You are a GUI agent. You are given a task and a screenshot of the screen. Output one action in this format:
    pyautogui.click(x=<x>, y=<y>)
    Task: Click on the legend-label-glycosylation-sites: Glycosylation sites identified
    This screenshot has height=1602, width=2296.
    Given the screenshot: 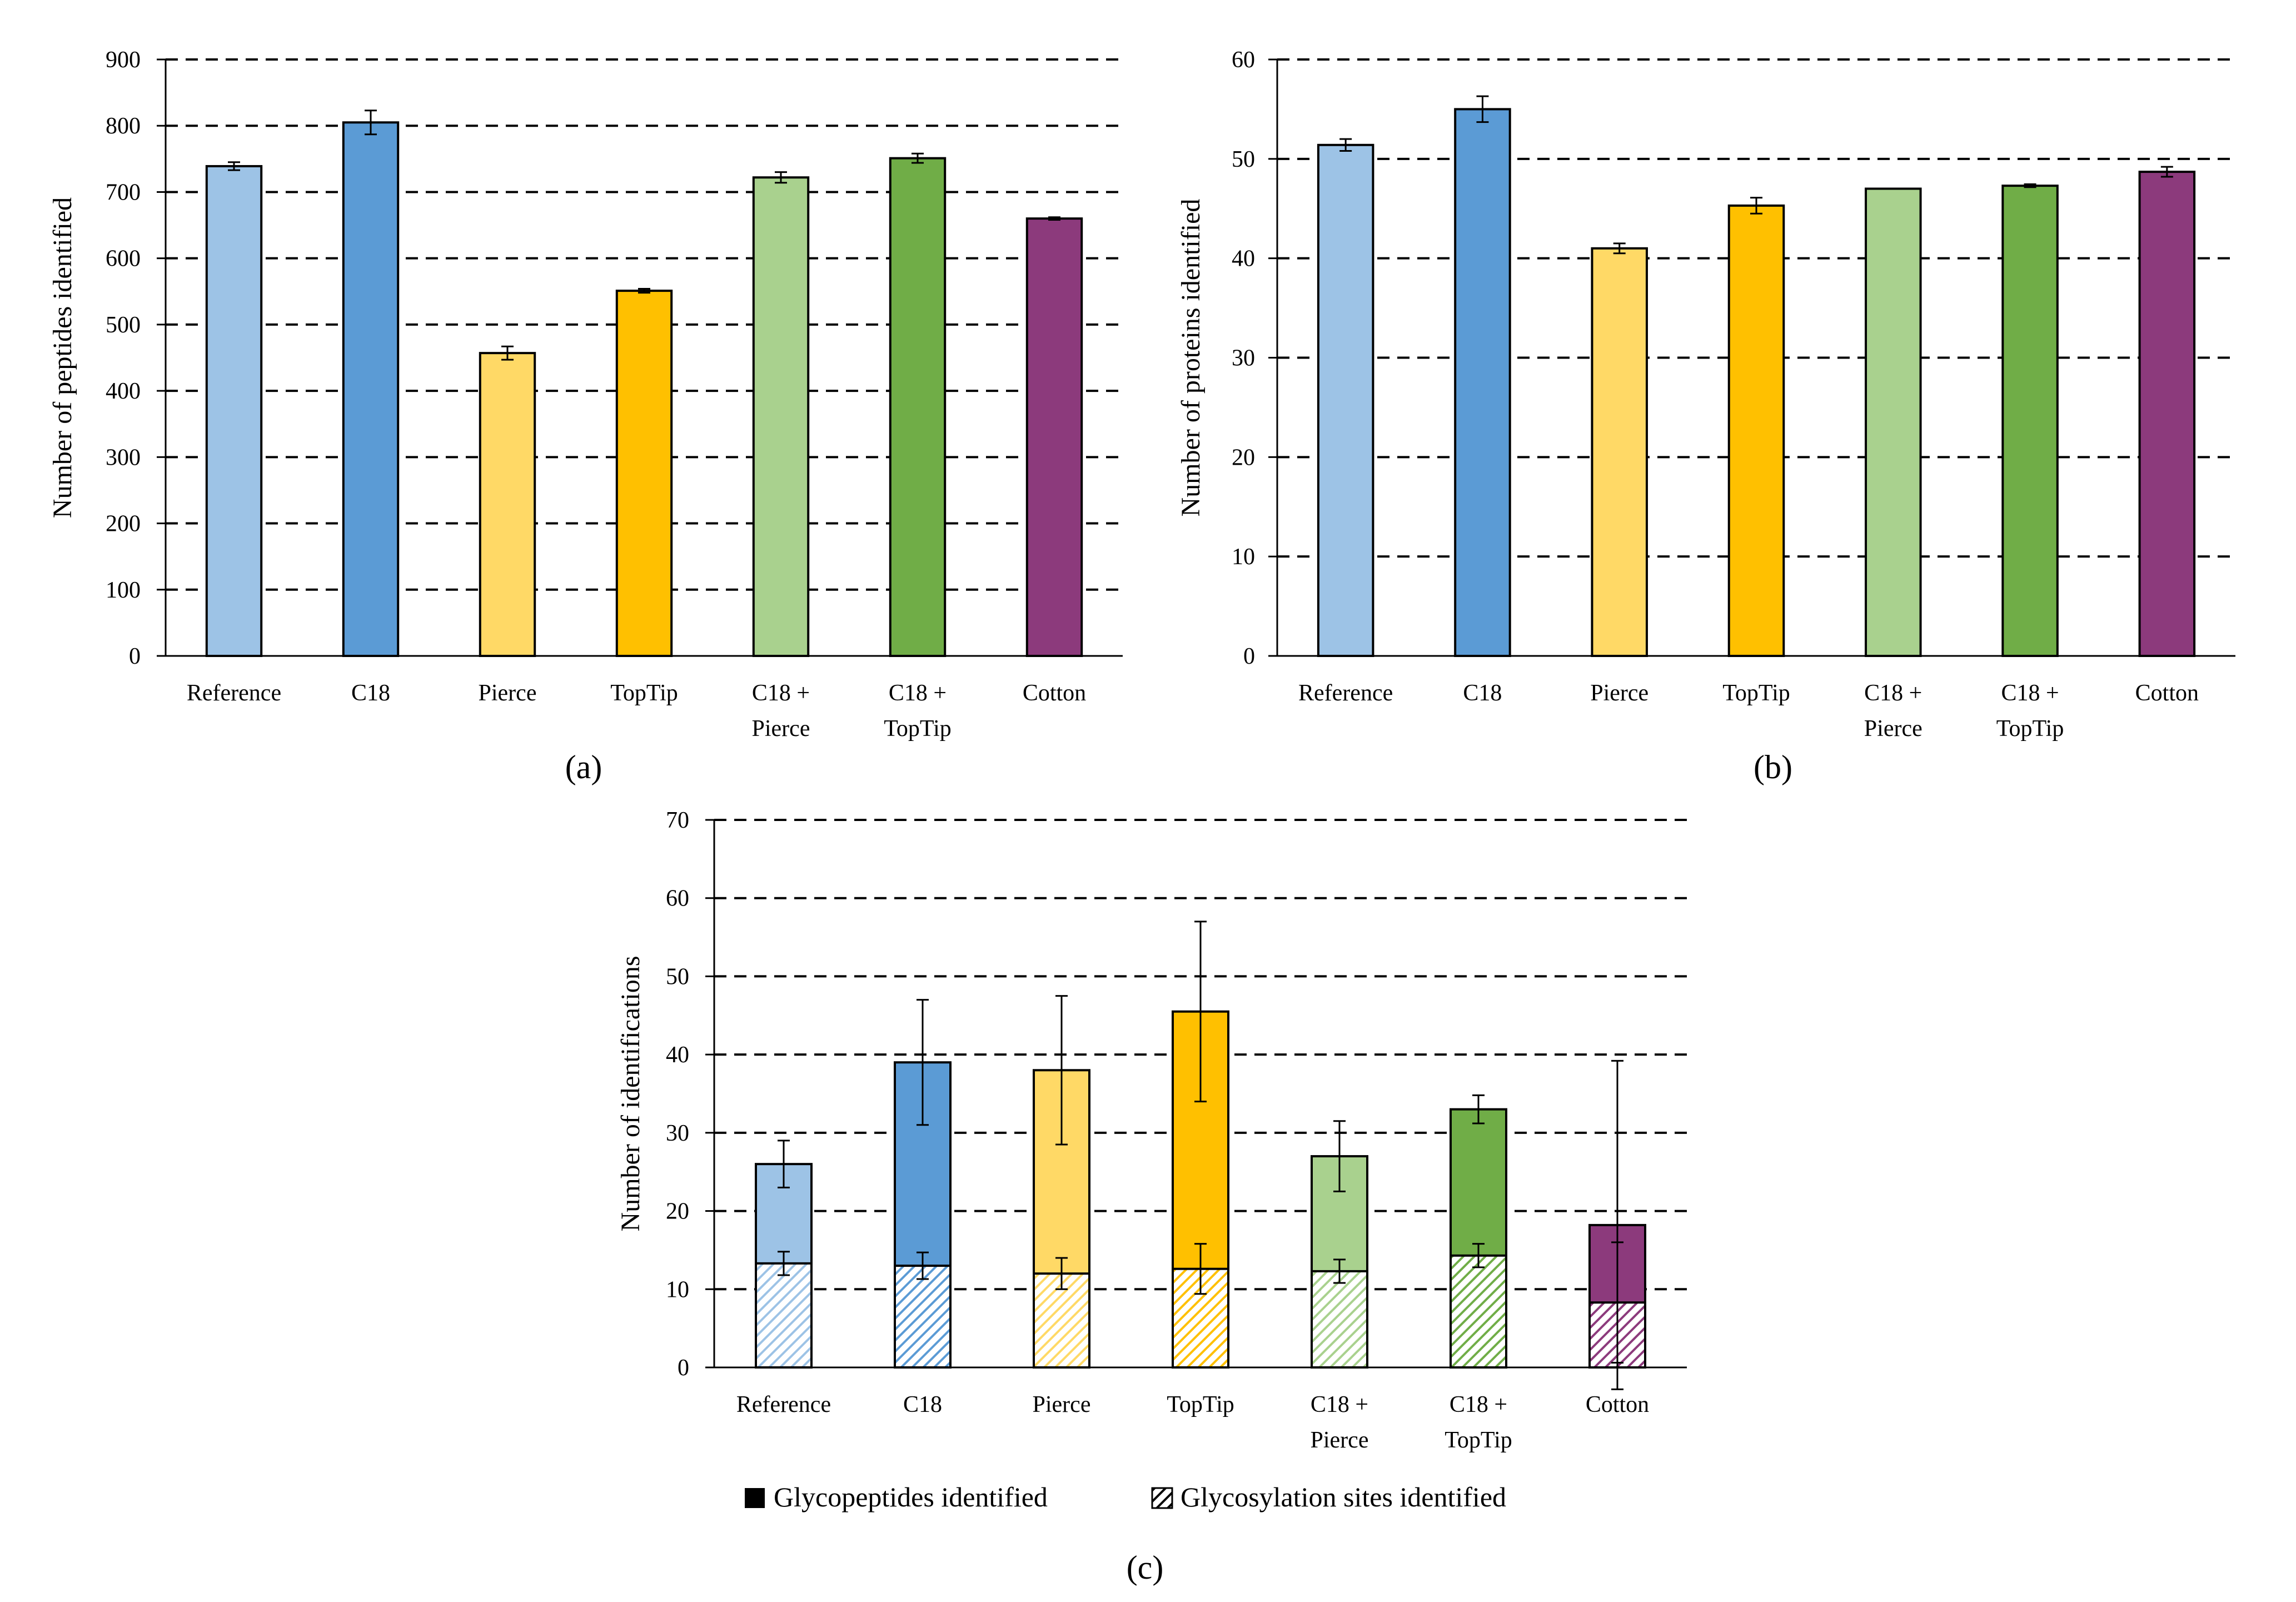 What is the action you would take?
    pyautogui.click(x=1343, y=1497)
    